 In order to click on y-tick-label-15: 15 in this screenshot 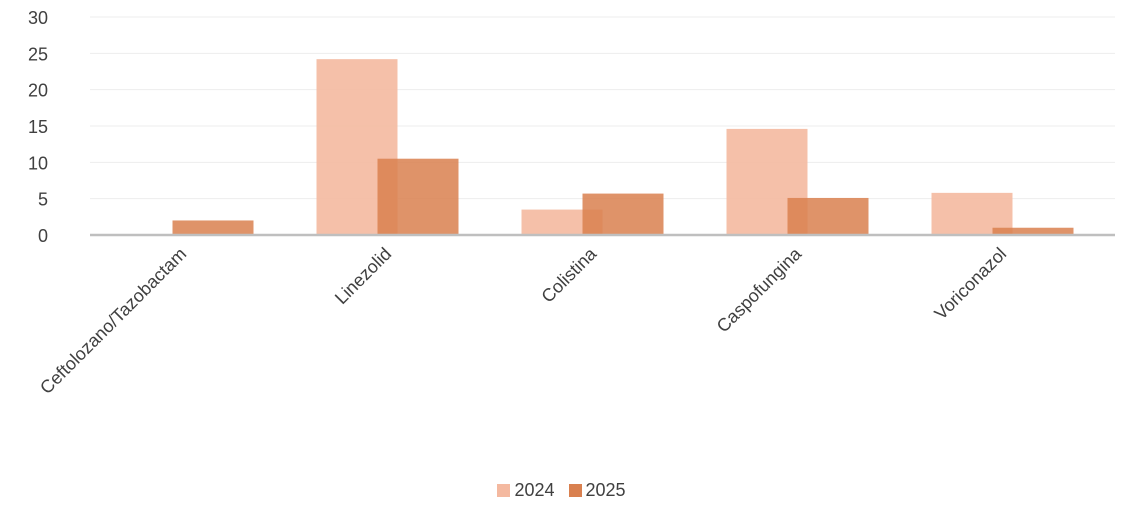, I will do `click(38, 127)`.